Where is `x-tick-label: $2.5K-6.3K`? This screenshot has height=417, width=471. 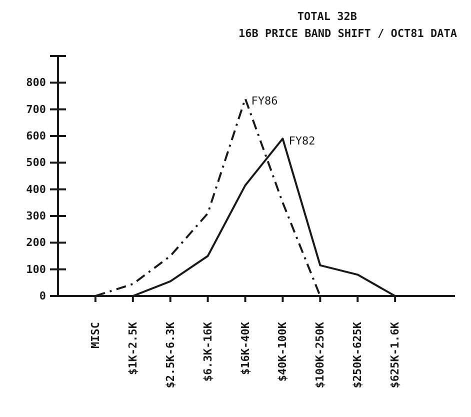
x-tick-label: $2.5K-6.3K is located at coordinates (170, 355).